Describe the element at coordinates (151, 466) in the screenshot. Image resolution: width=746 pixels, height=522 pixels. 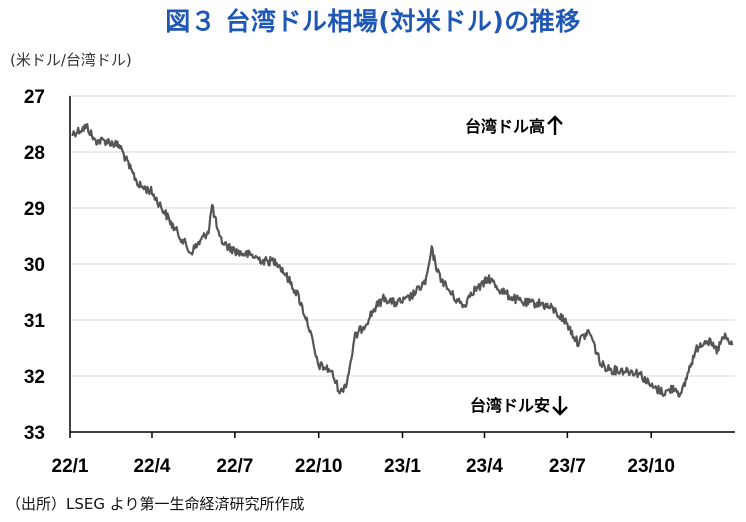
I see `x-tick-label: 22/4` at that location.